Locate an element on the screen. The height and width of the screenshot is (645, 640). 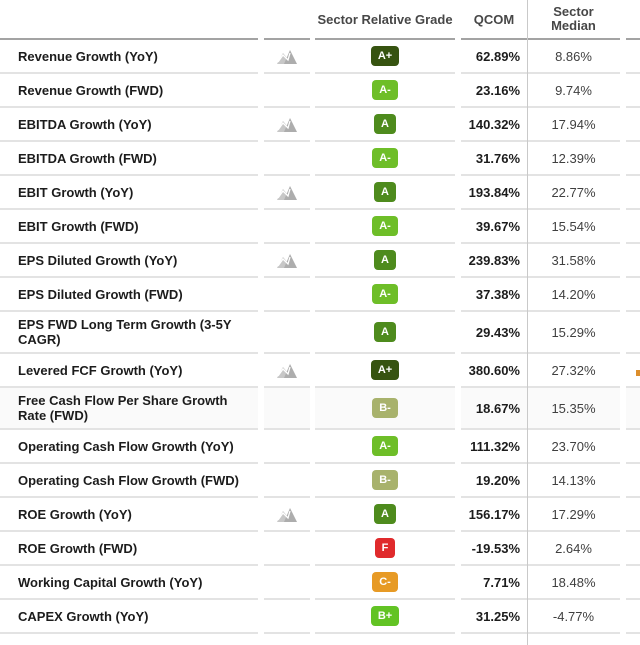
metric-label: Levered FCF Growth (YoY) is located at coordinates (129, 371).